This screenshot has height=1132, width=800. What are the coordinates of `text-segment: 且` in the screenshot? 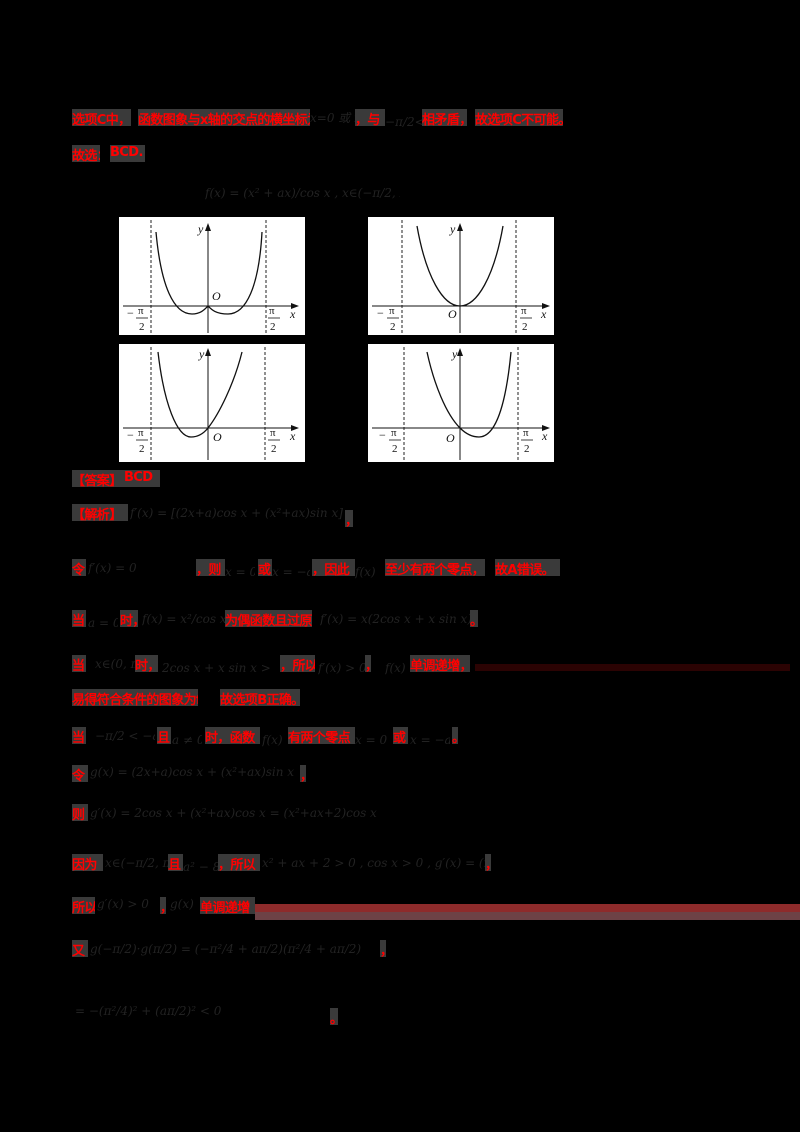 It's located at (175, 862).